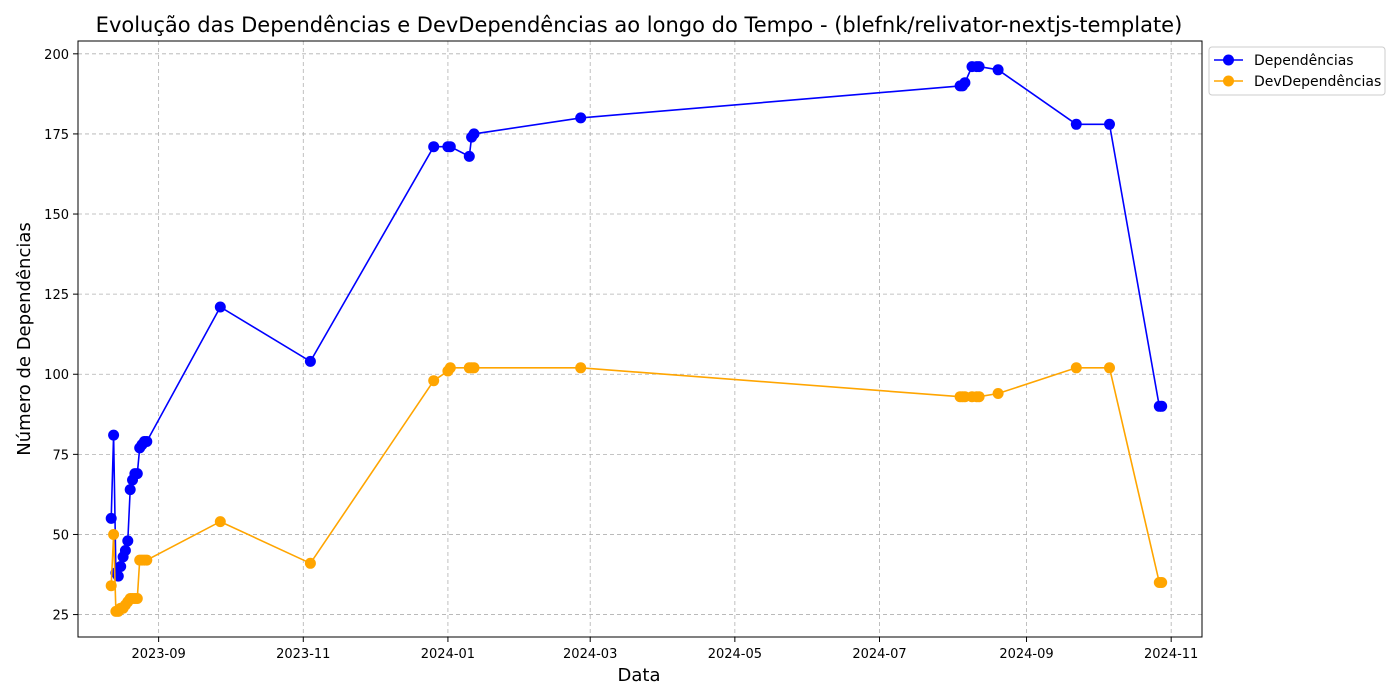 The width and height of the screenshot is (1400, 700). Describe the element at coordinates (448, 654) in the screenshot. I see `x-tick-label: 2024-01` at that location.